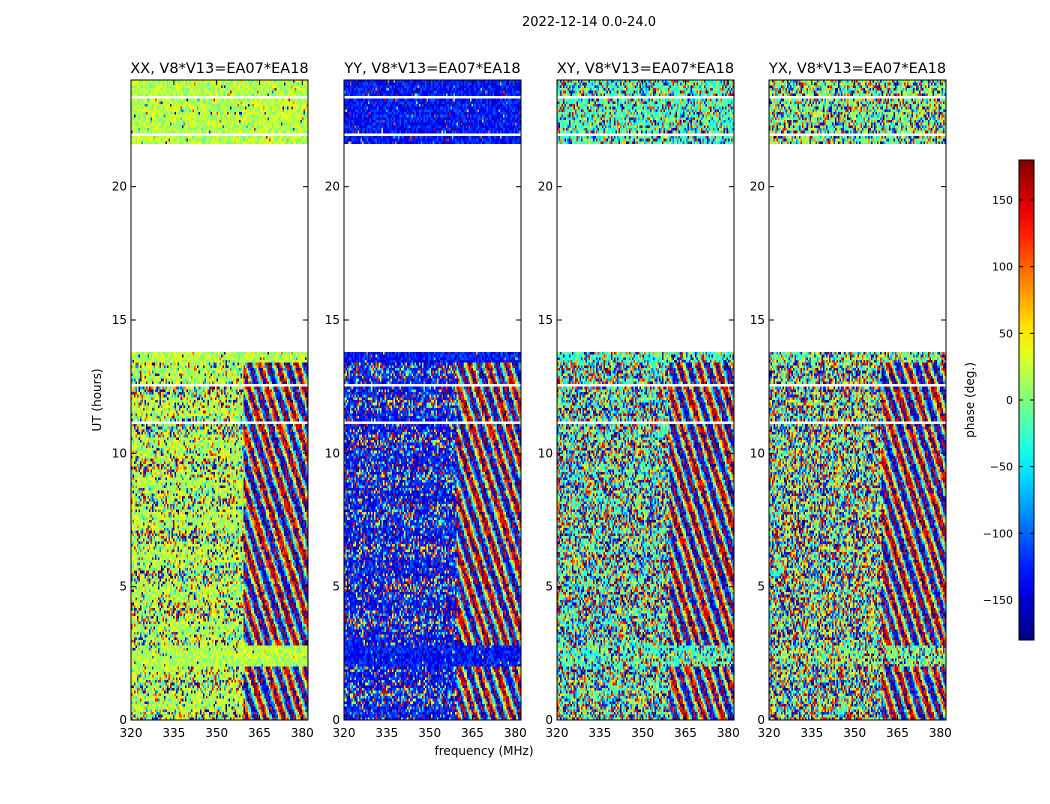  What do you see at coordinates (545, 453) in the screenshot?
I see `y-tick-label-2-2: 10` at bounding box center [545, 453].